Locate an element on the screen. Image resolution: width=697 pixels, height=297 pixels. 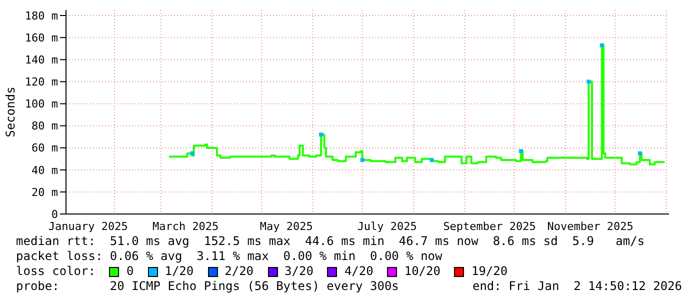
y-tick-label: 160 m is located at coordinates (41, 37).